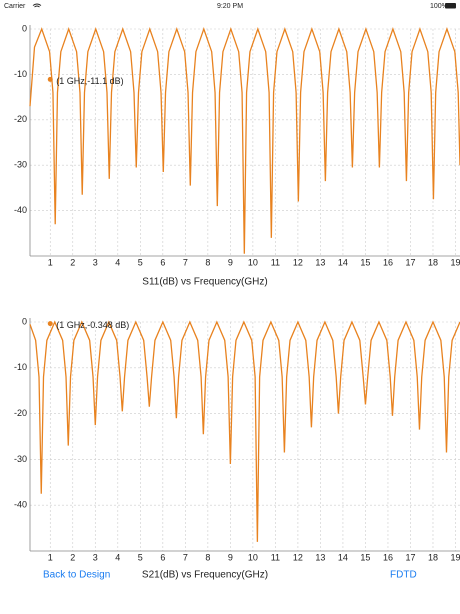 The image size is (460, 614). What do you see at coordinates (450, 6) in the screenshot?
I see `battery-icon` at bounding box center [450, 6].